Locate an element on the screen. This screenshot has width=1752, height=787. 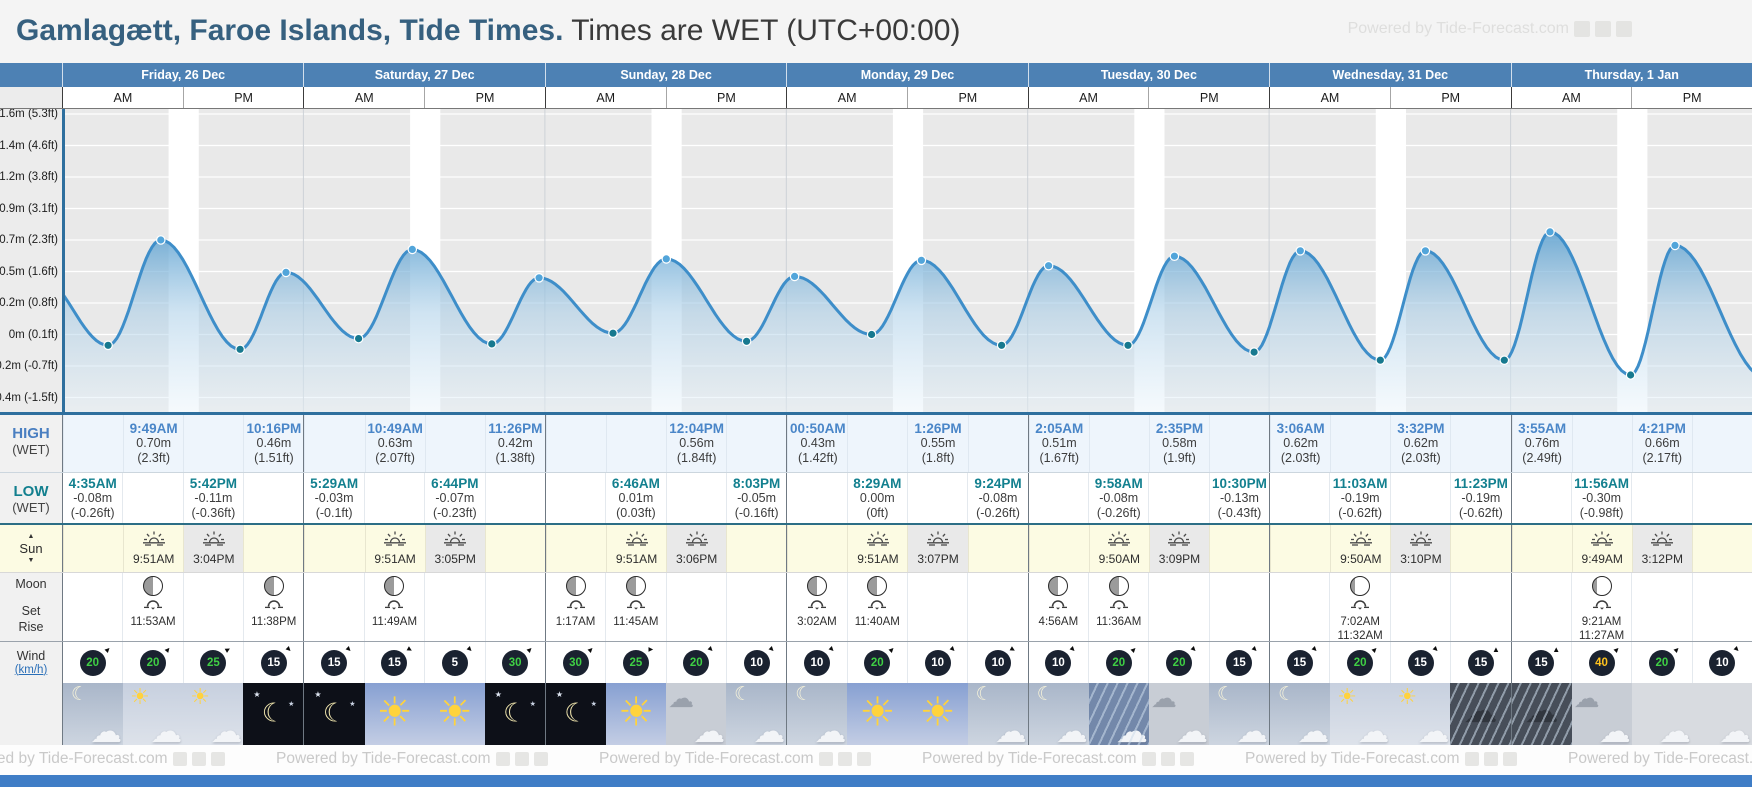
wind-cell: 30 ▲ is located at coordinates (575, 662).